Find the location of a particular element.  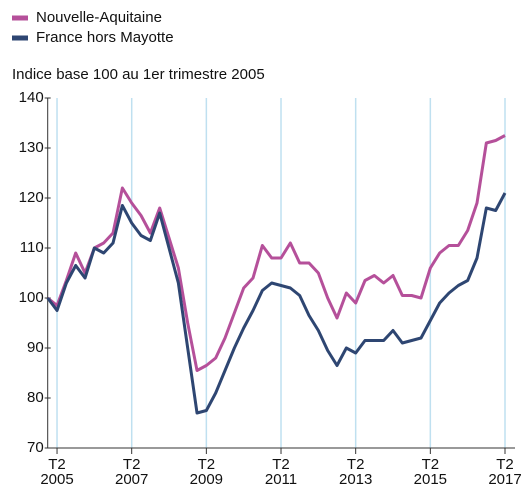

x-tick-label: T2 2013 is located at coordinates (355, 472).